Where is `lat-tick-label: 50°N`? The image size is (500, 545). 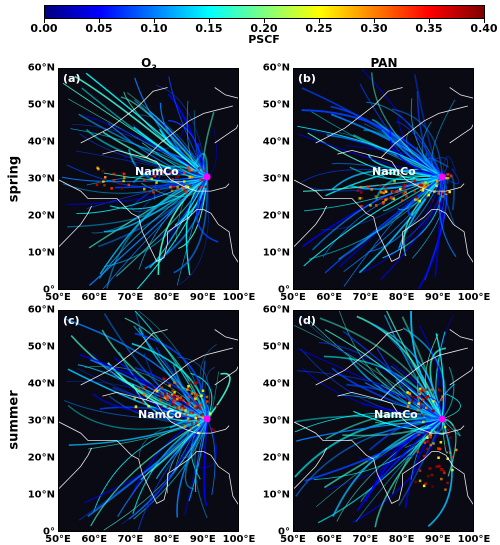 lat-tick-label: 50°N is located at coordinates (276, 105).